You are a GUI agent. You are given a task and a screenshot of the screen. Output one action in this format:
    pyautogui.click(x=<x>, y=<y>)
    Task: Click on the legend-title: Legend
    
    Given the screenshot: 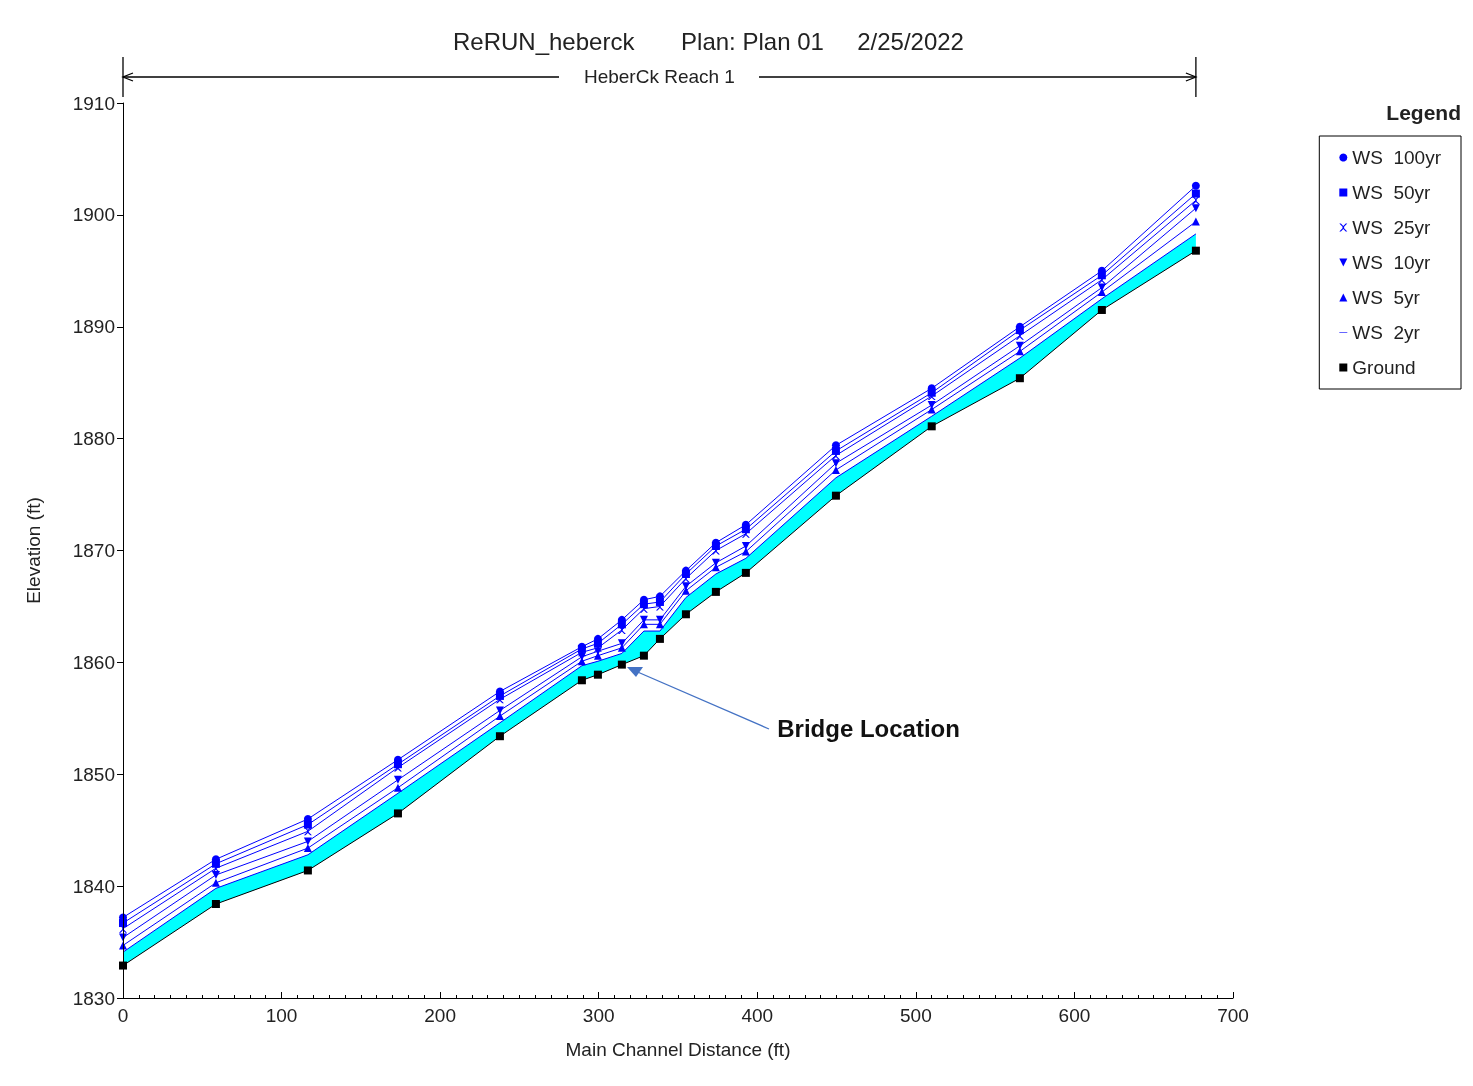 What is the action you would take?
    pyautogui.click(x=1423, y=112)
    